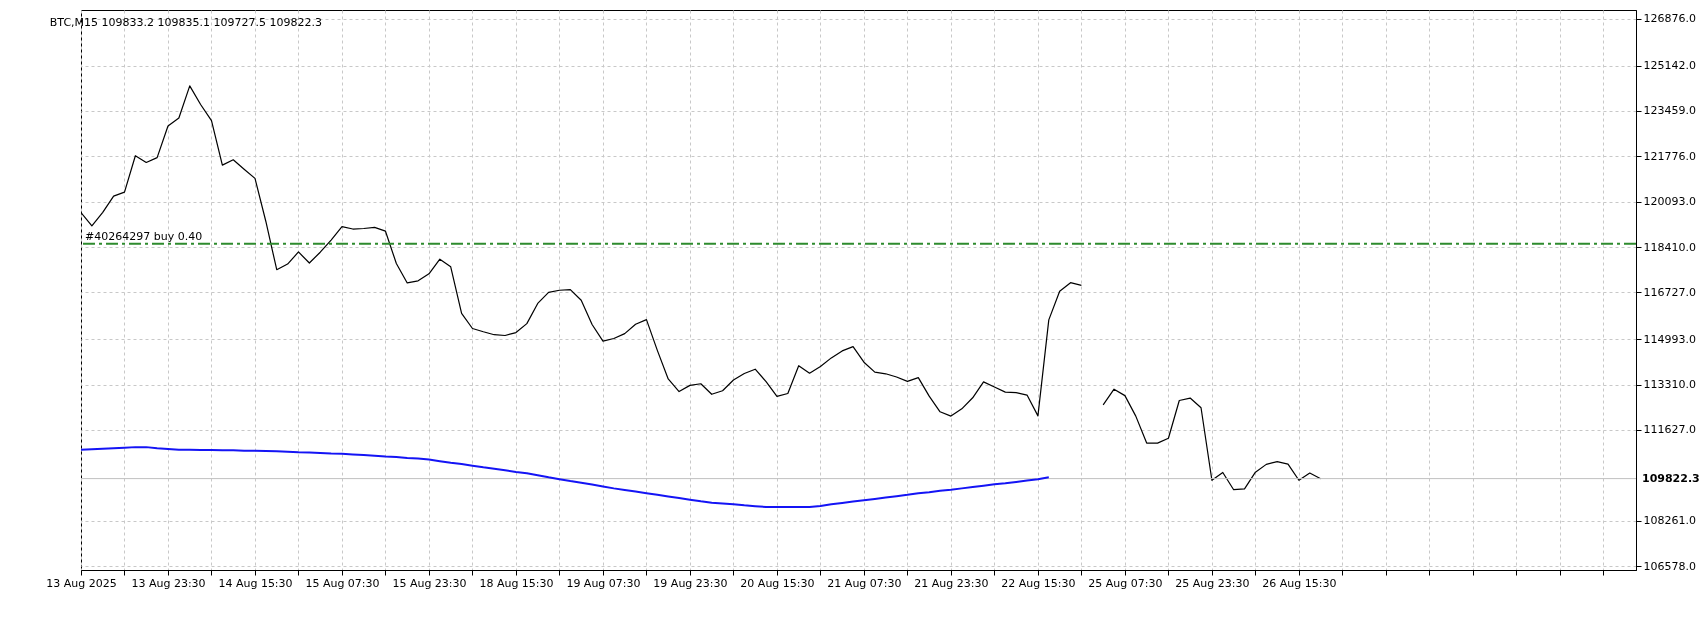 This screenshot has width=1700, height=627. Describe the element at coordinates (342, 583) in the screenshot. I see `x-tick-label: 15 Aug 07:30` at that location.